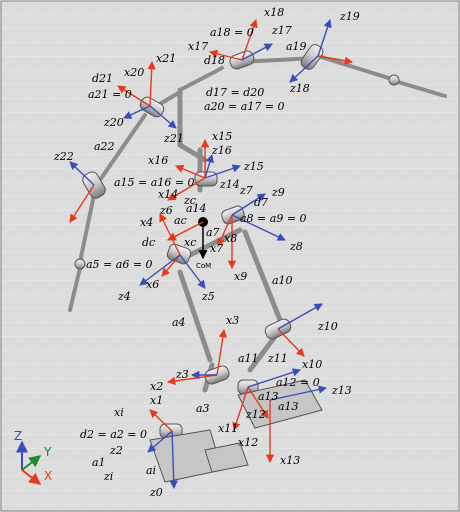 The height and width of the screenshot is (512, 460). Describe the element at coordinates (198, 46) in the screenshot. I see `label-x17: x17` at that location.